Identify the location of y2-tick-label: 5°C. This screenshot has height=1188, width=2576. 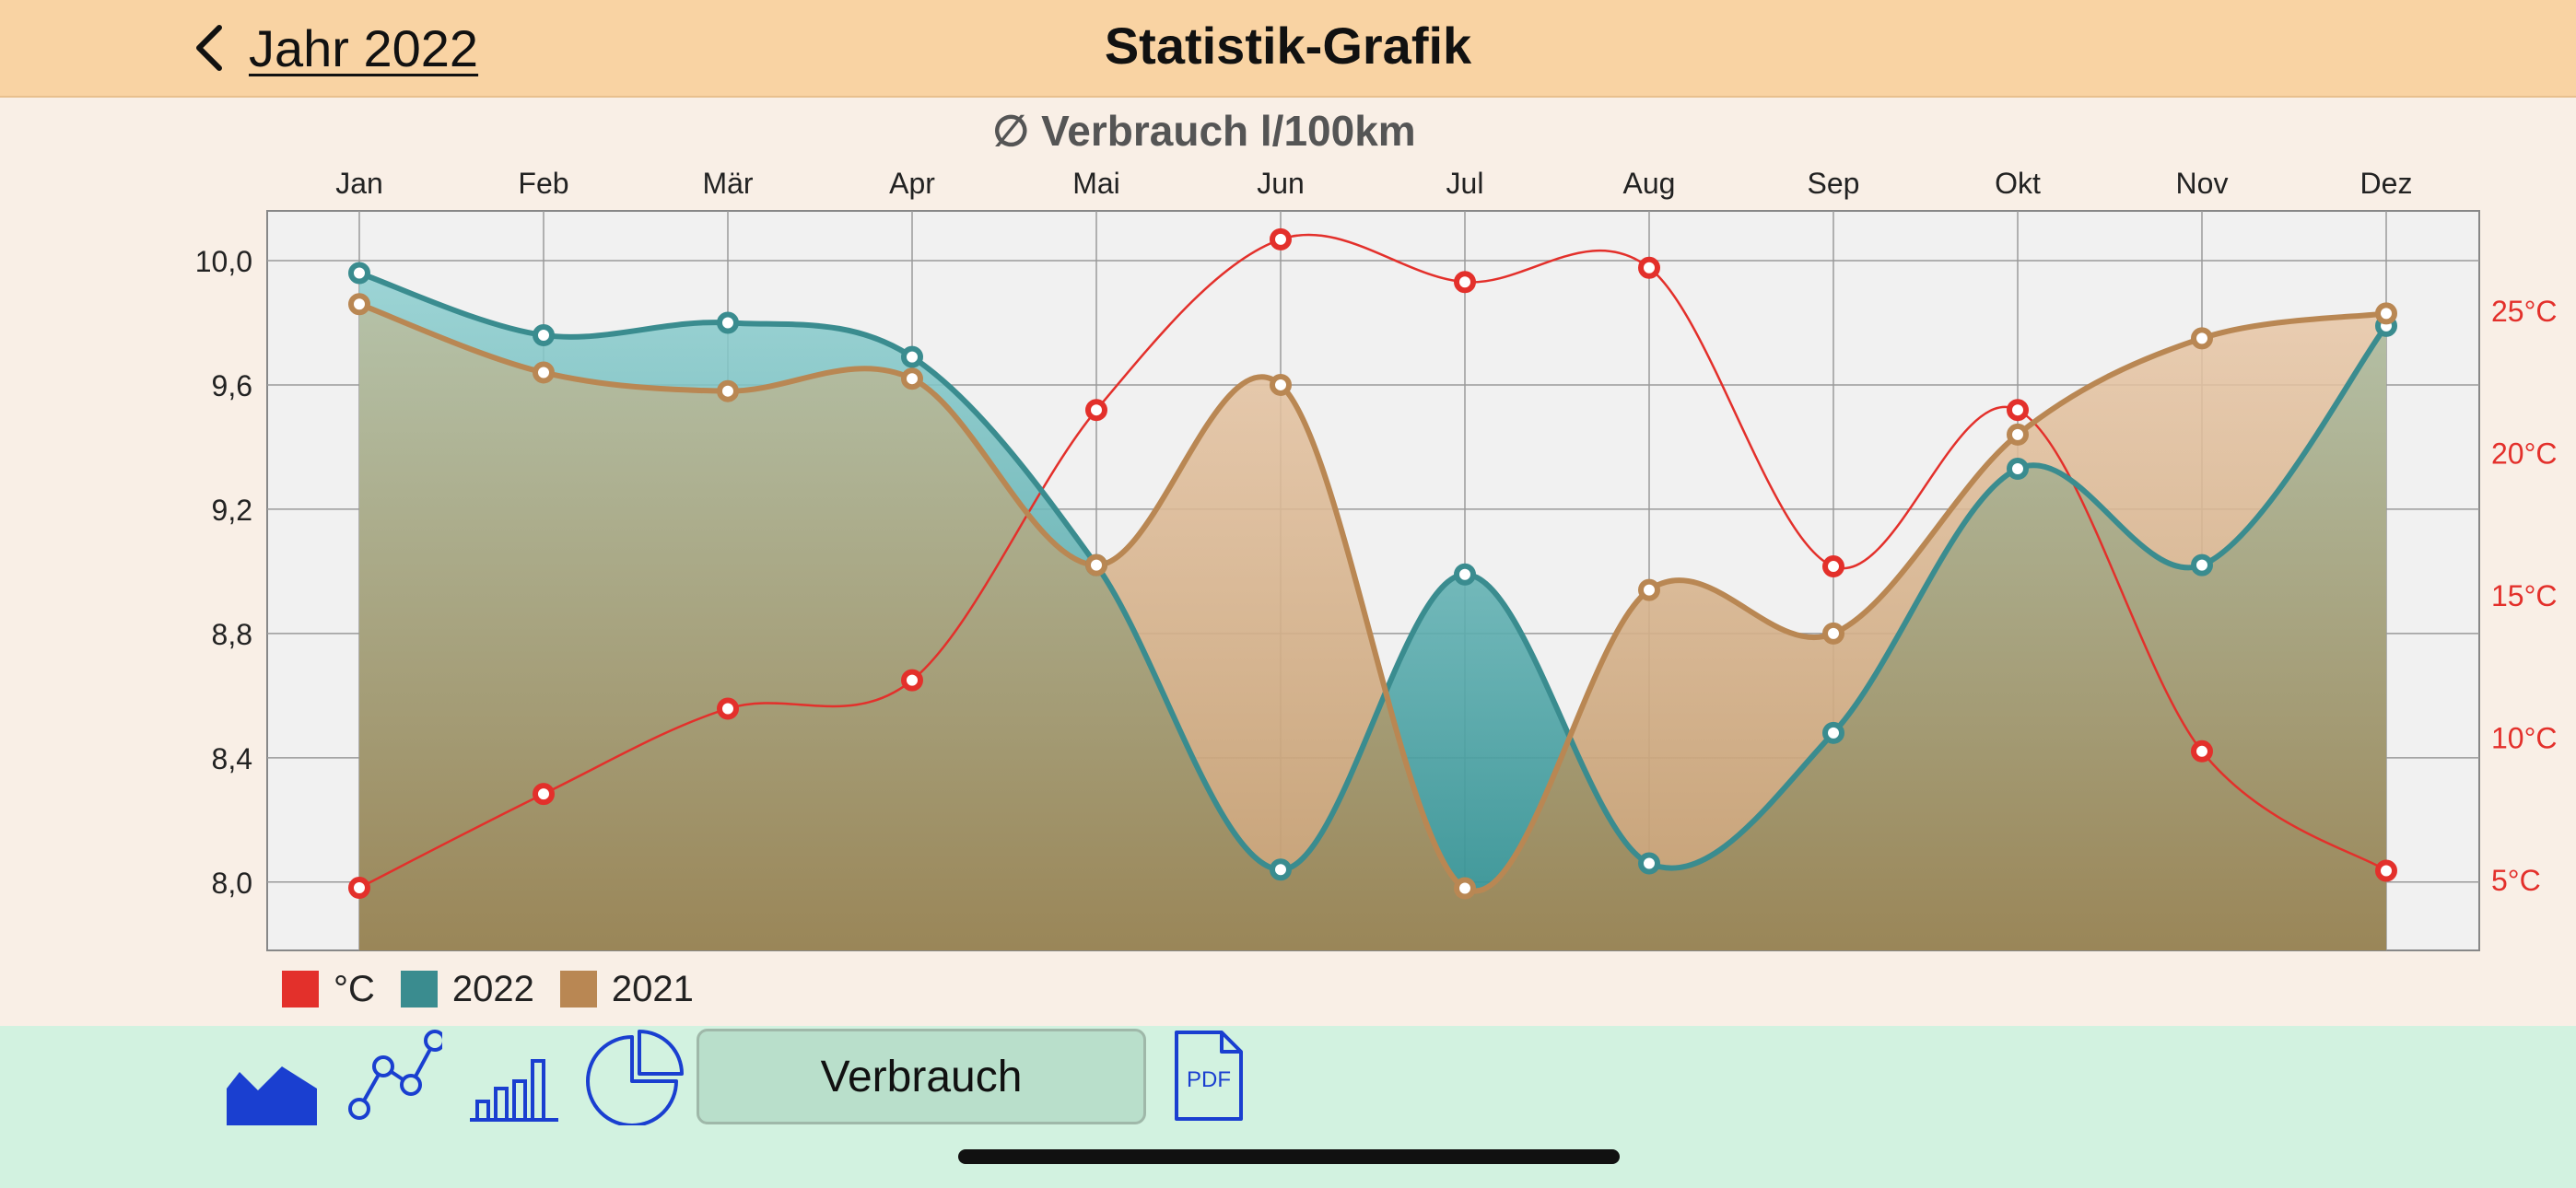
(2516, 880).